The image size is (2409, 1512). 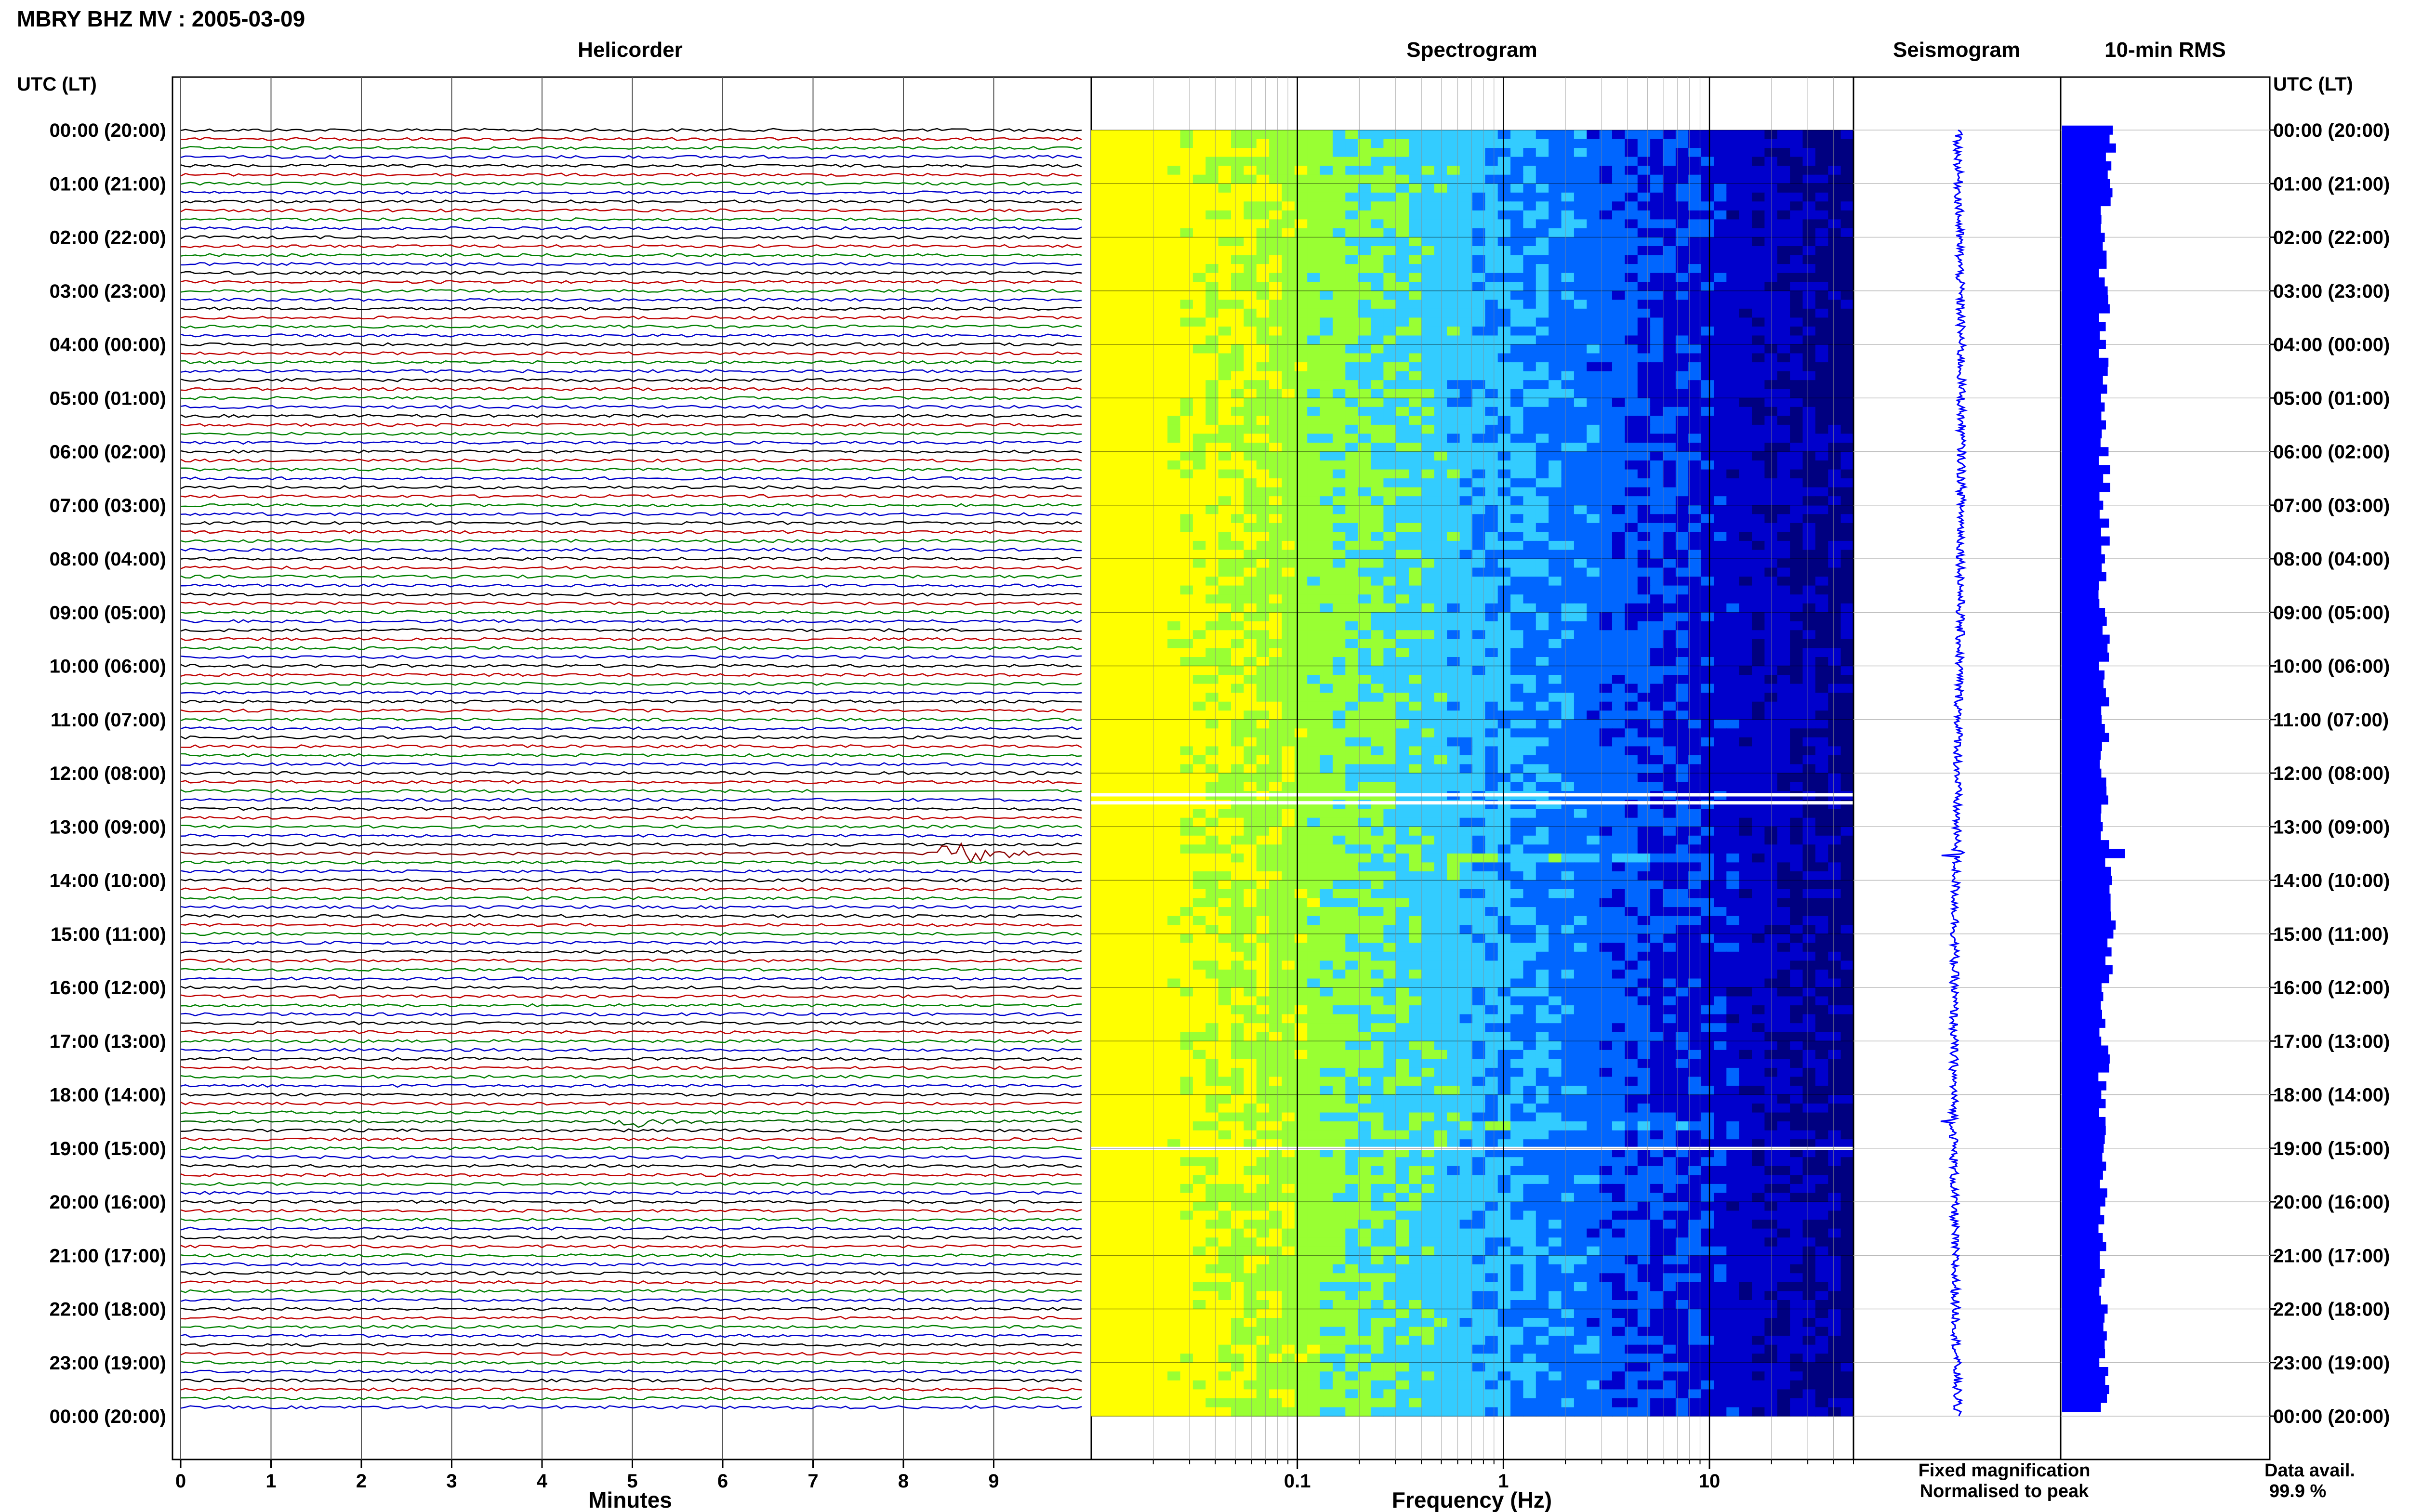 I want to click on right-time-tick-label: 16:00 (12:00), so click(x=2331, y=988).